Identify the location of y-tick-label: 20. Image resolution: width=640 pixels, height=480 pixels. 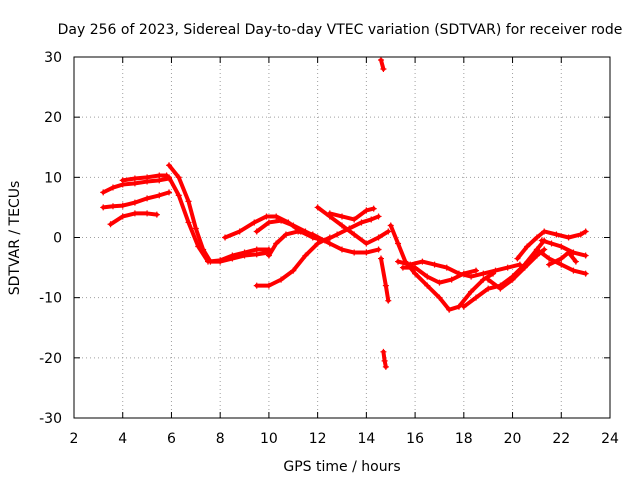
(53, 118).